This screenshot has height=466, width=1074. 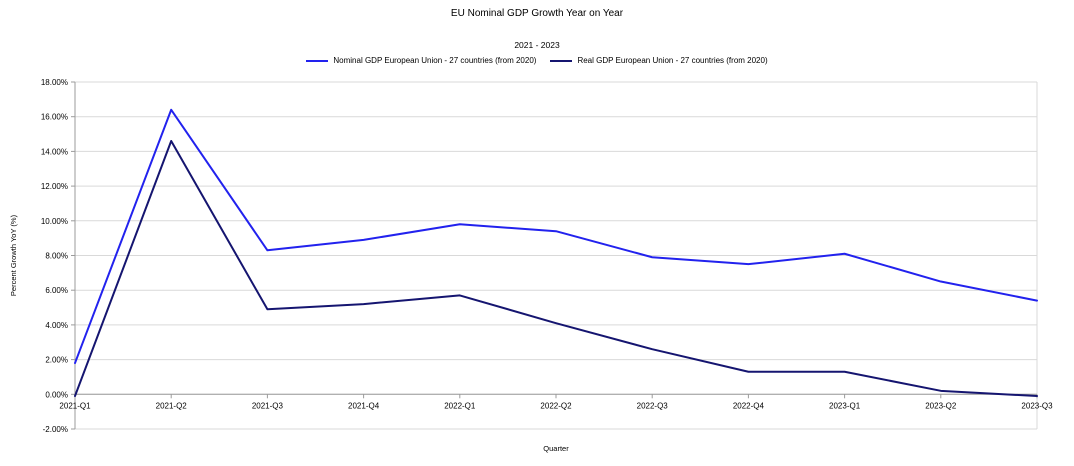 What do you see at coordinates (56, 290) in the screenshot?
I see `y-tick-label: 6.00%` at bounding box center [56, 290].